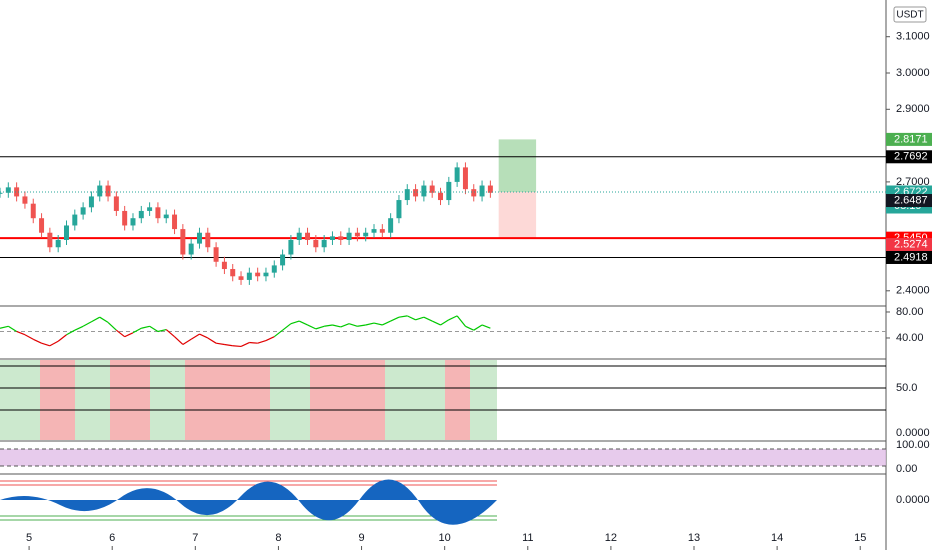 The image size is (932, 550). What do you see at coordinates (913, 109) in the screenshot?
I see `y-tick-label: 2.9000` at bounding box center [913, 109].